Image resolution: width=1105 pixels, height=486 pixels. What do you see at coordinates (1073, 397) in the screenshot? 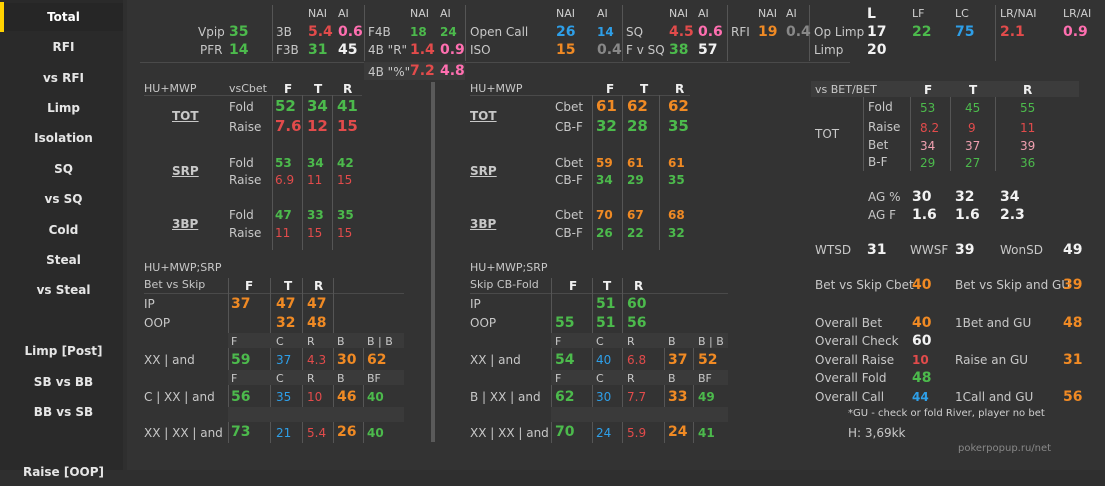
I see `call-and-gu-value: 56` at bounding box center [1073, 397].